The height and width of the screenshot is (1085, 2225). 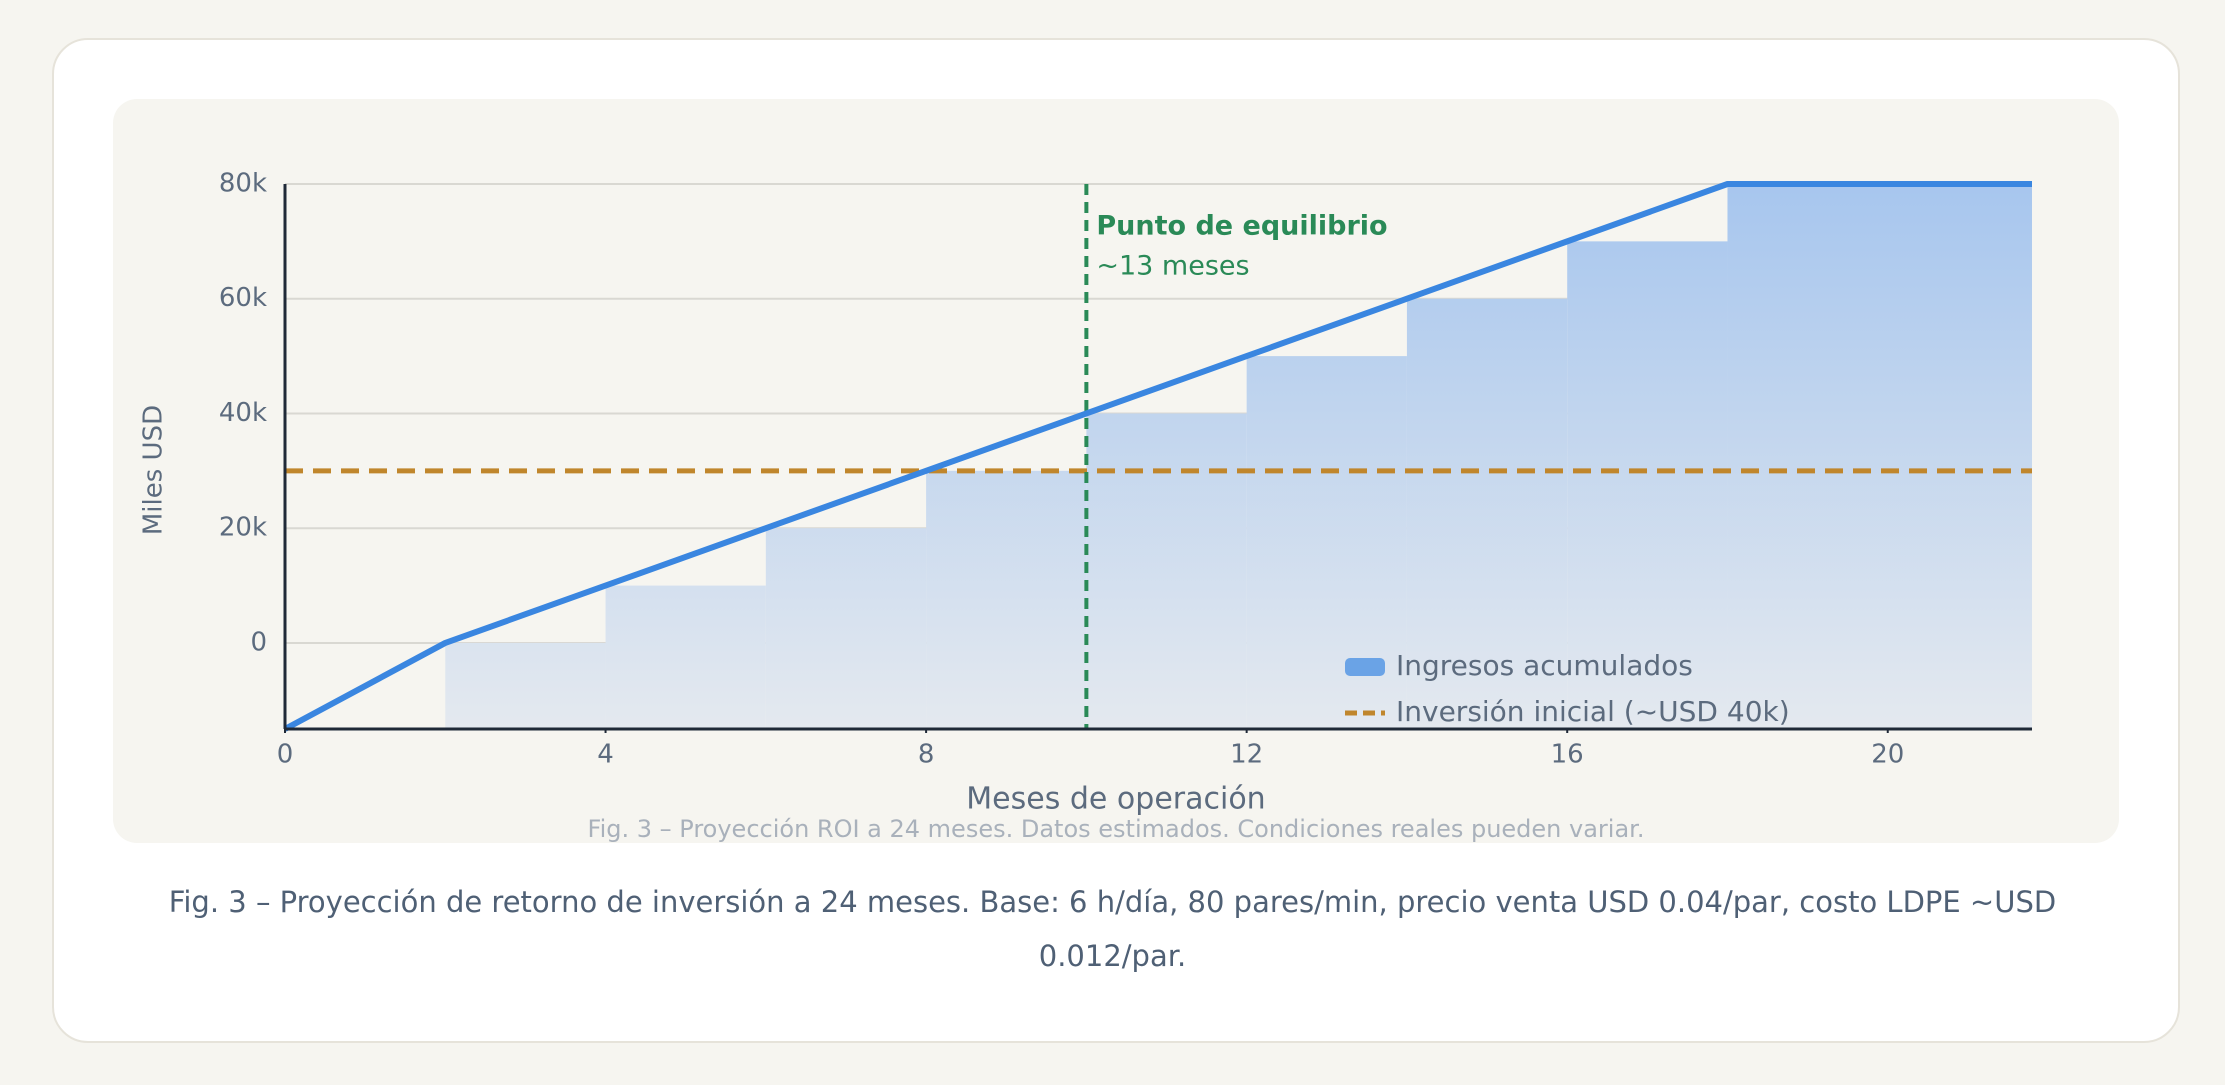 I want to click on x-tick-label: 16, so click(x=1567, y=755).